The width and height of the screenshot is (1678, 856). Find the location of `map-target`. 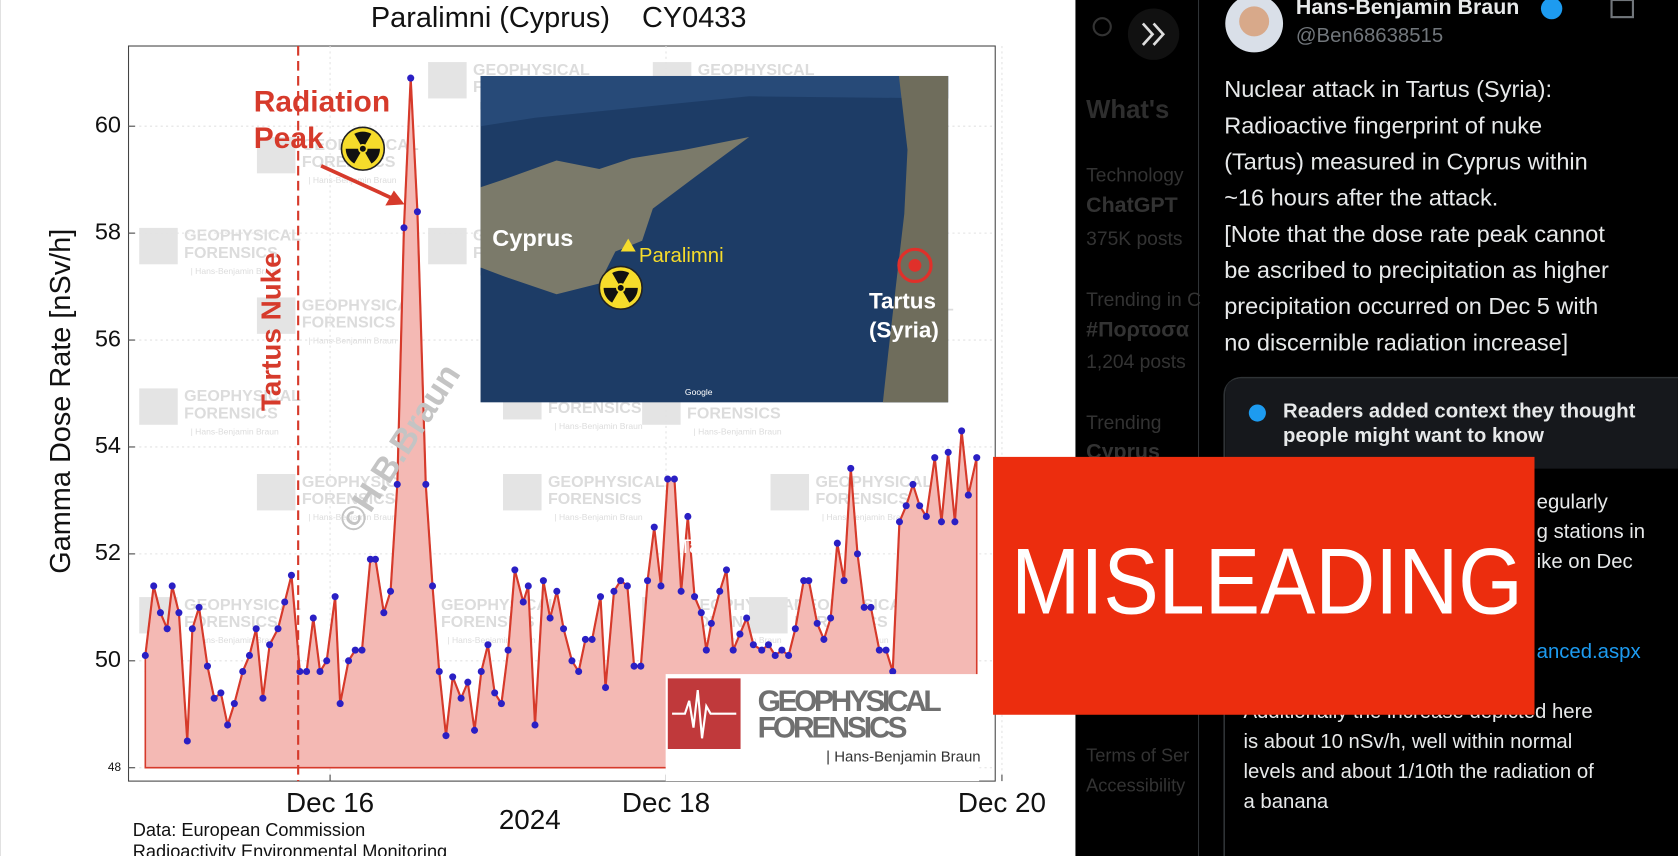

map-target is located at coordinates (915, 265).